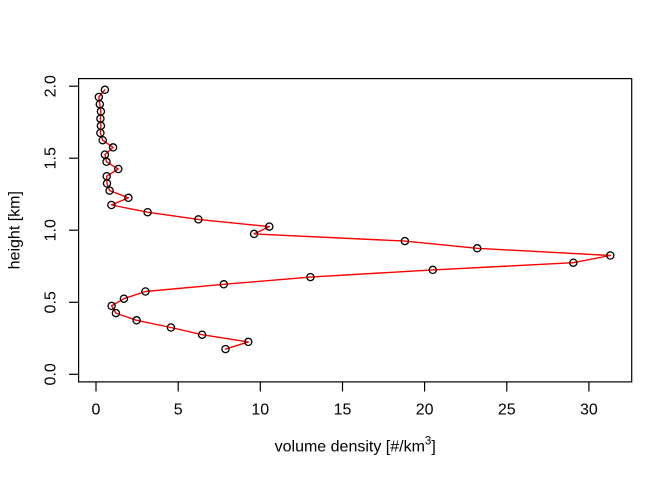 The height and width of the screenshot is (480, 672). What do you see at coordinates (51, 374) in the screenshot?
I see `svg-text: 0.0` at bounding box center [51, 374].